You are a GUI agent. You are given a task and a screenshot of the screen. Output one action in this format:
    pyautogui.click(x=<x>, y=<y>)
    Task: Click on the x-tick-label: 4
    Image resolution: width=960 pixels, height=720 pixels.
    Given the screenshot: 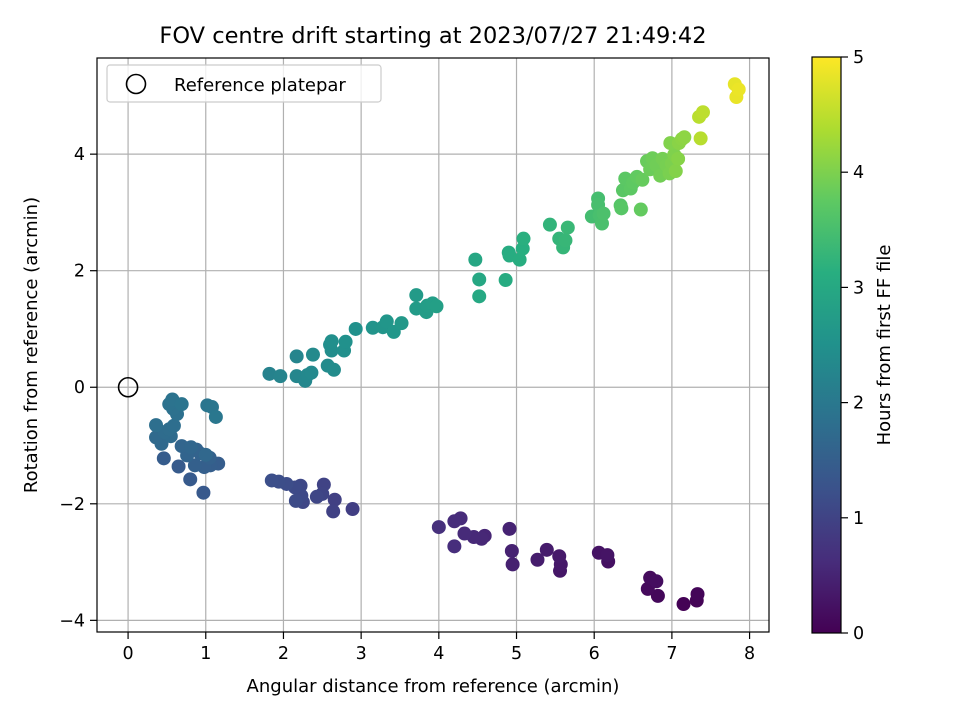 What is the action you would take?
    pyautogui.click(x=438, y=654)
    